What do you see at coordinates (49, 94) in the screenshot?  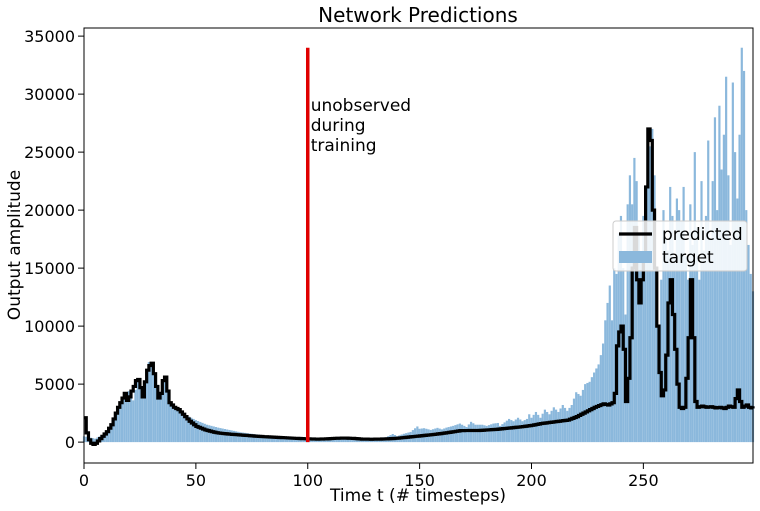 I see `y-tick-label: 30000` at bounding box center [49, 94].